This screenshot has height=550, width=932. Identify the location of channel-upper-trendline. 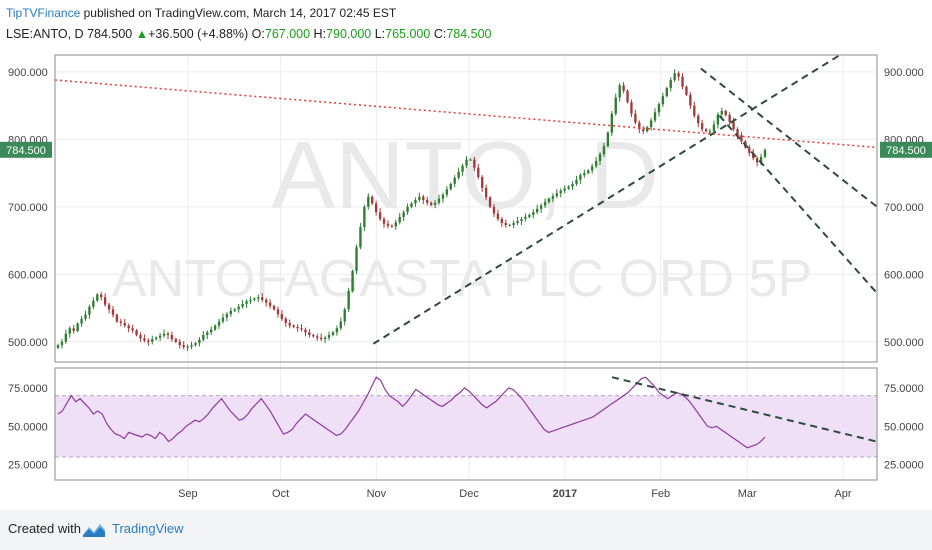
(789, 137).